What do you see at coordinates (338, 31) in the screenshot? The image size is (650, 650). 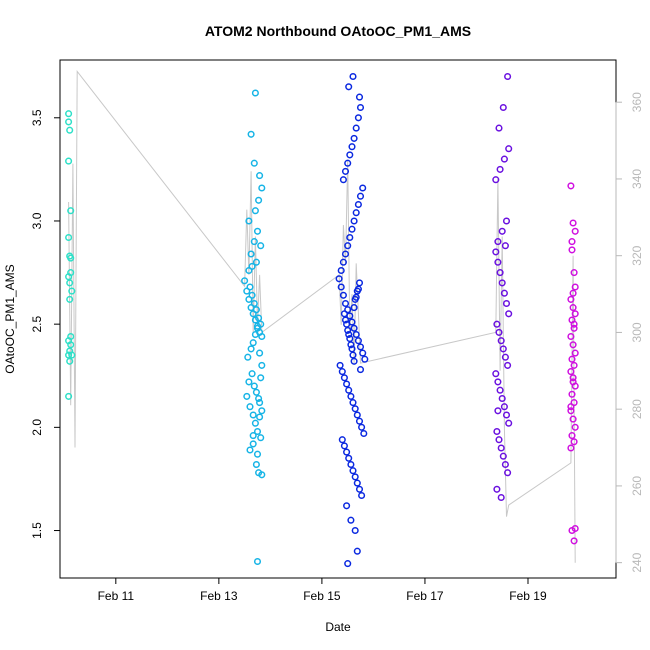 I see `chart-title: ATOM2 Northbound OAtoOC_PM1_AMS` at bounding box center [338, 31].